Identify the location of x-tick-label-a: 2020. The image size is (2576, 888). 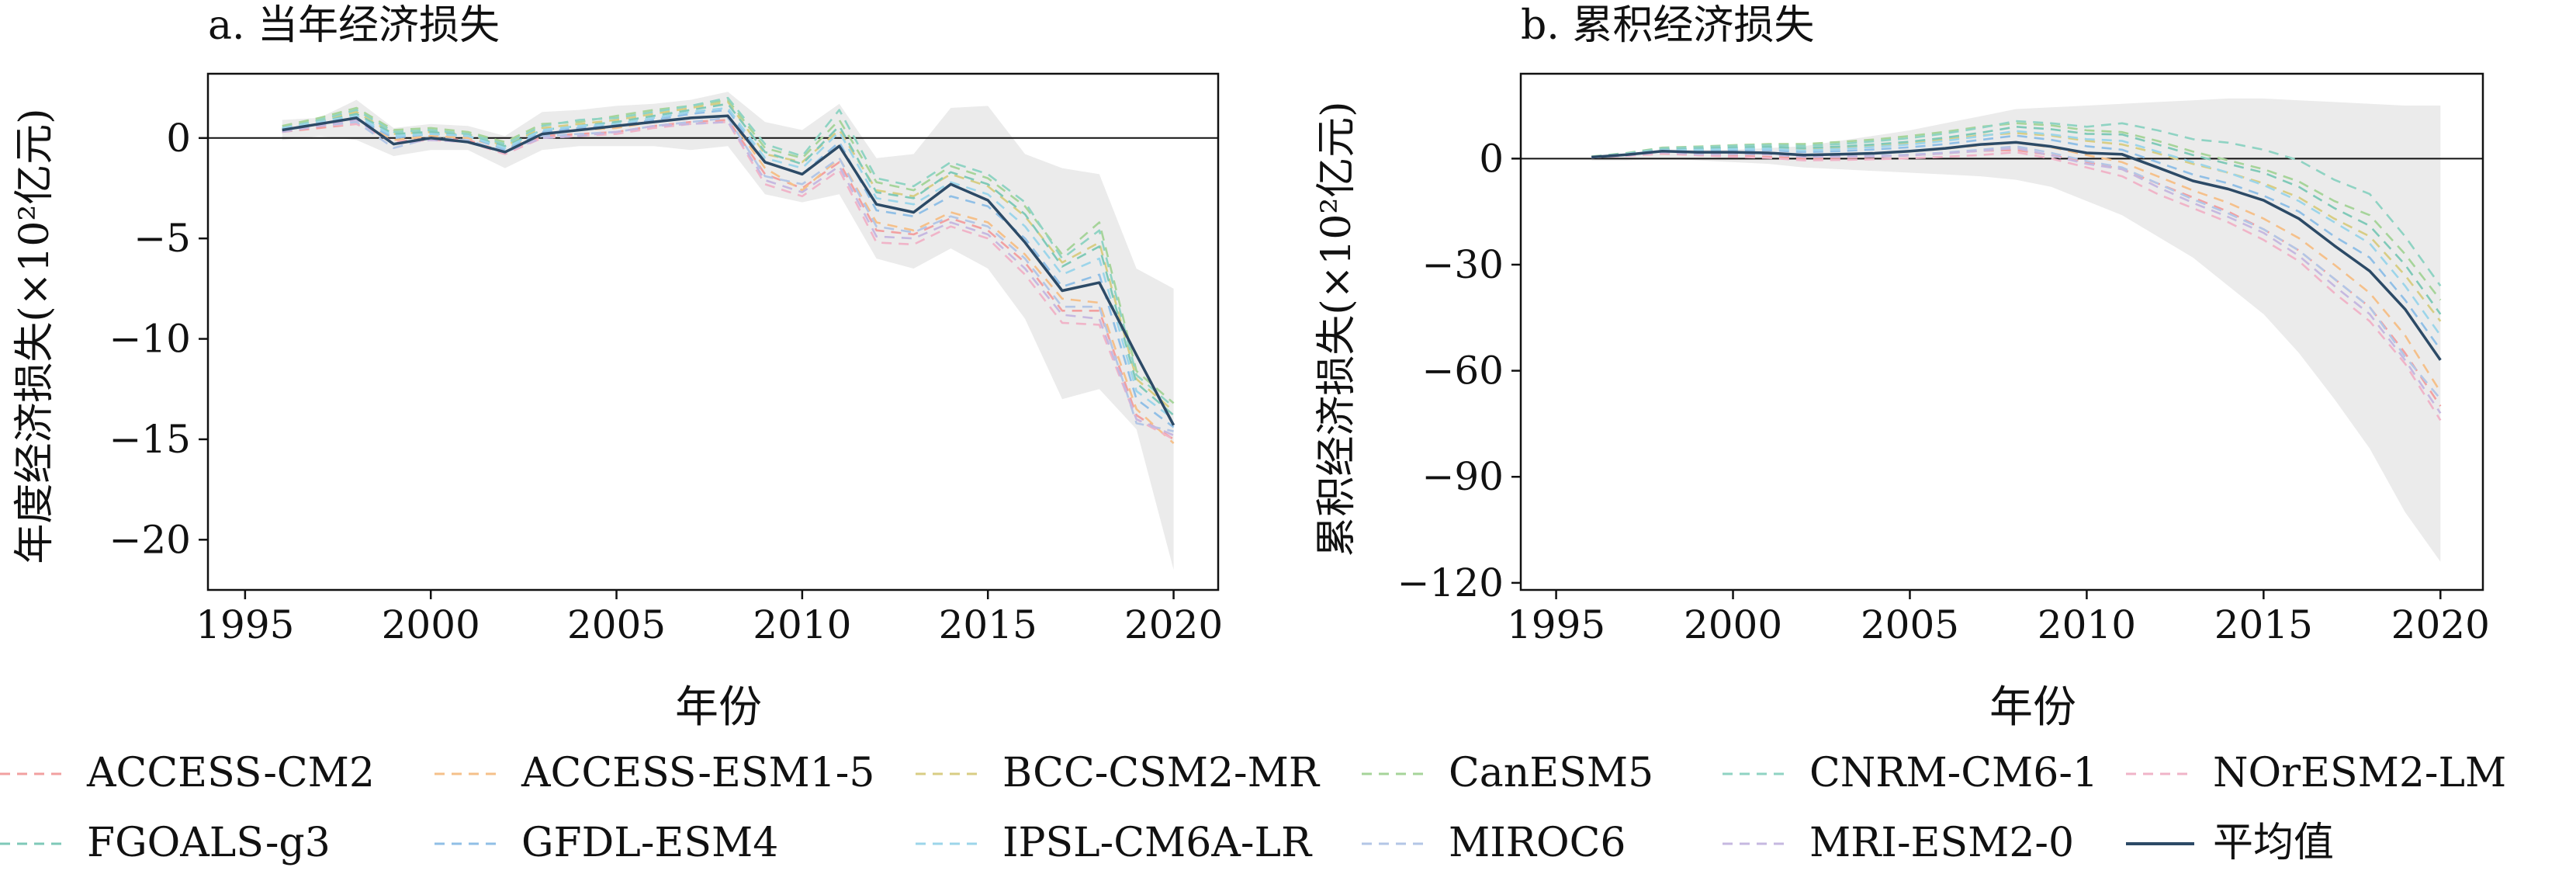
(1173, 624).